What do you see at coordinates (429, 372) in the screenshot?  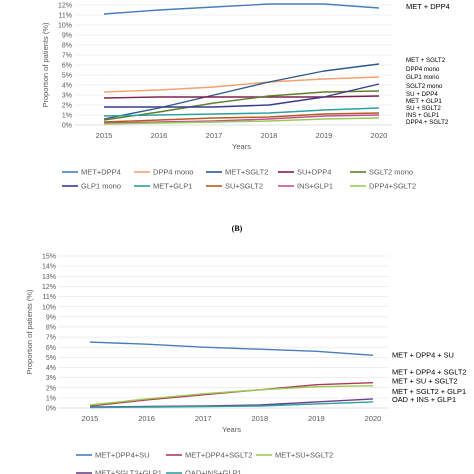 I see `series-end-label: MET + DPP4 + SGLT2` at bounding box center [429, 372].